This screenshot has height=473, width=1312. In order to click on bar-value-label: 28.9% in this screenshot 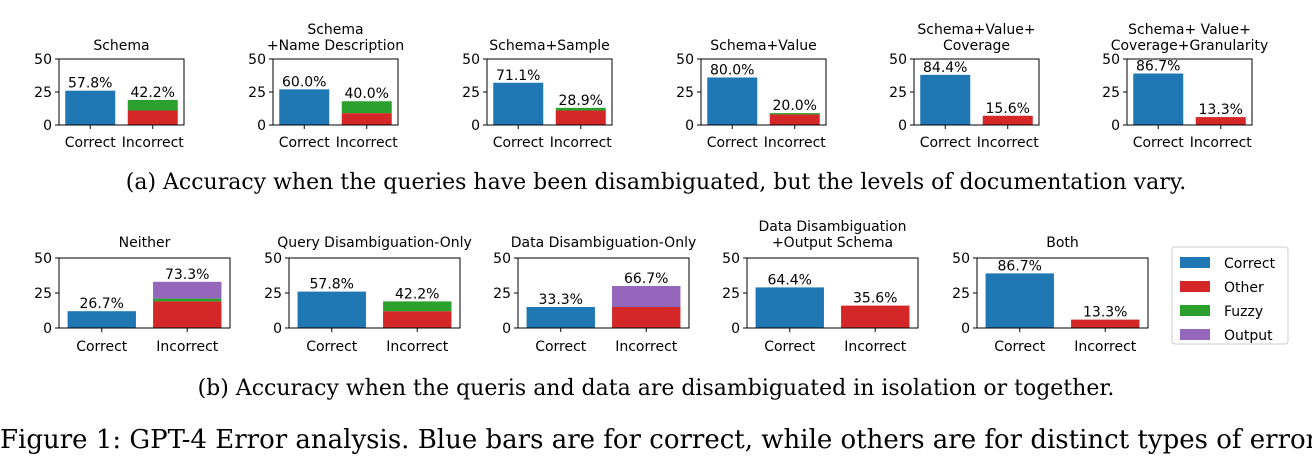, I will do `click(581, 101)`.